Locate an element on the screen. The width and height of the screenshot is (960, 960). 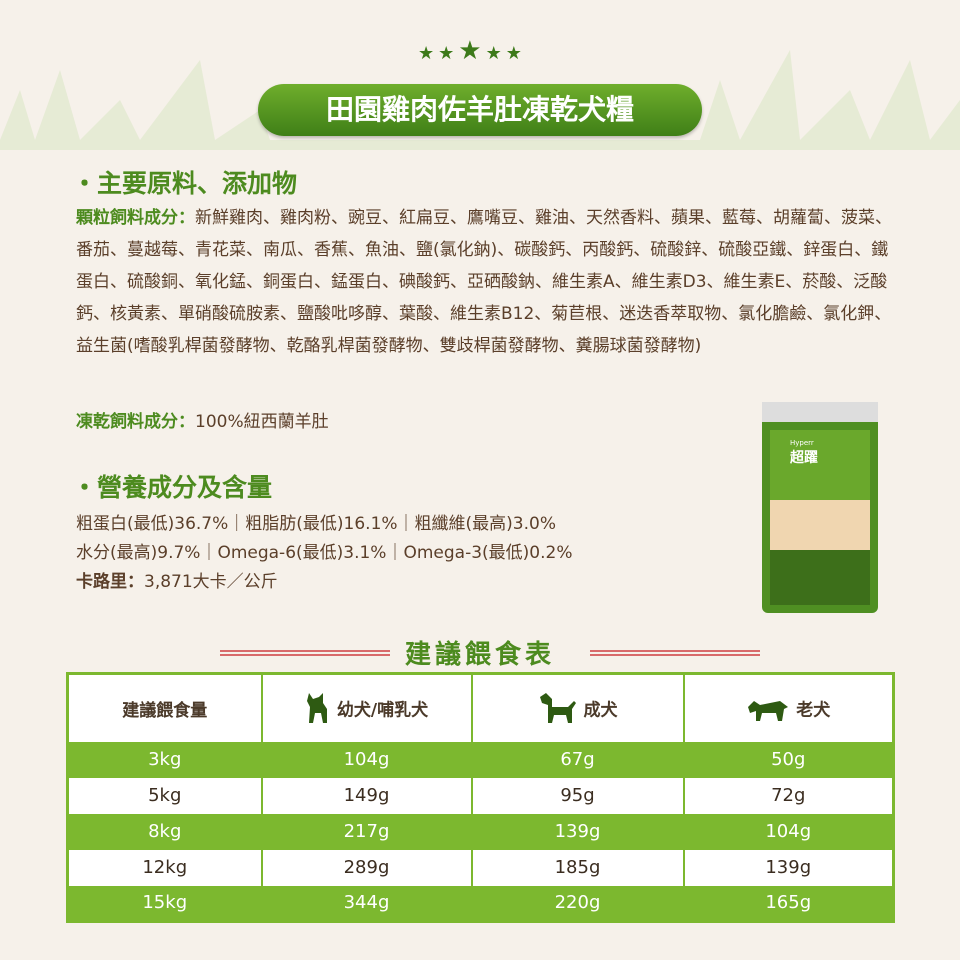
feeding-table-title: 建議餵食表 is located at coordinates (479, 655).